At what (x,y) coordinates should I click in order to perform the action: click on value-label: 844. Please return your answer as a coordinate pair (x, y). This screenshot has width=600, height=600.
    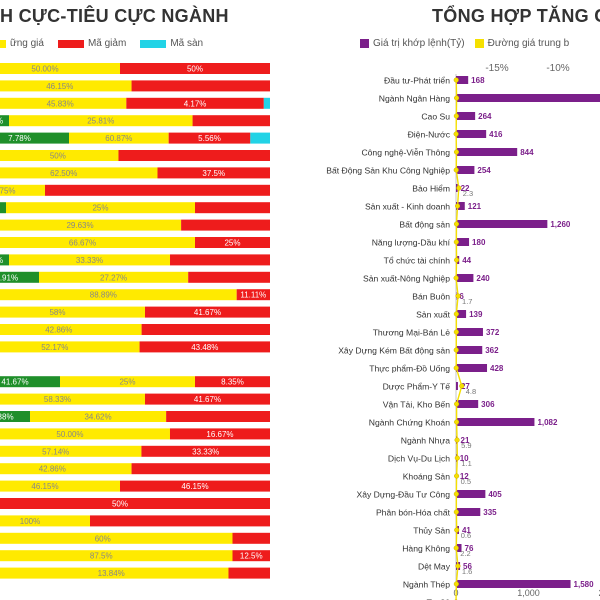
    Looking at the image, I should click on (527, 152).